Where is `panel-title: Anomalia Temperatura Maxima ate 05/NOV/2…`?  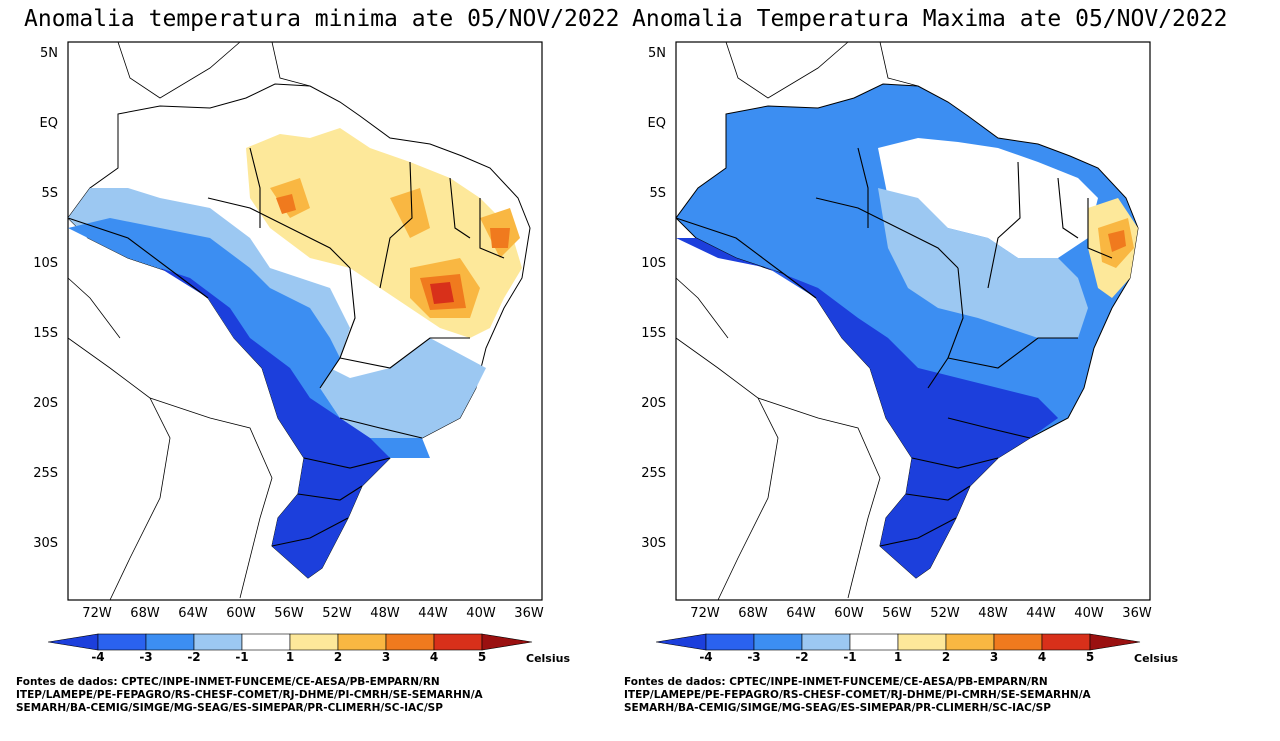
panel-title: Anomalia Temperatura Maxima ate 05/NOV/2… is located at coordinates (930, 19).